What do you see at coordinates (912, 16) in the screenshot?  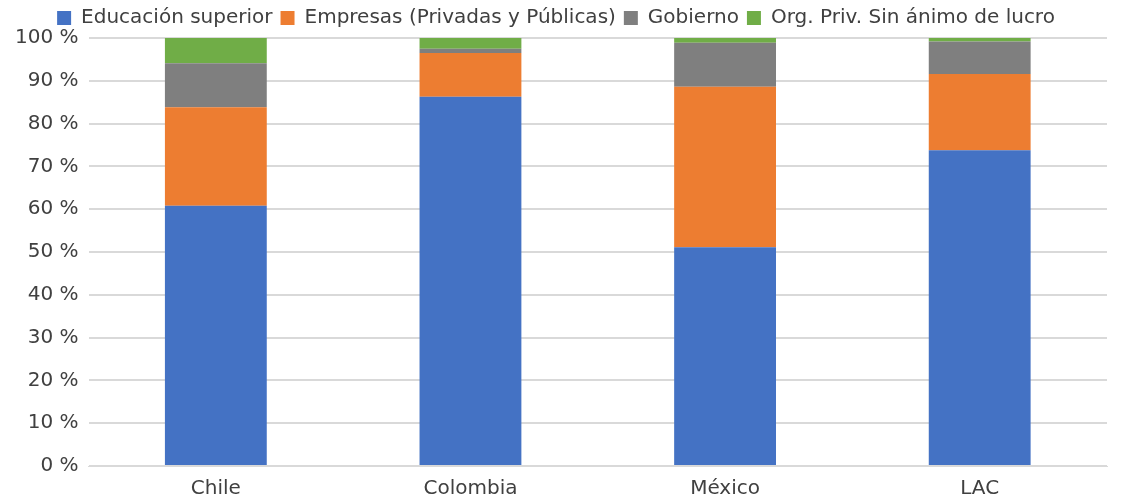 I see `legend-label: Org. Priv. Sin ánimo de lucro` at bounding box center [912, 16].